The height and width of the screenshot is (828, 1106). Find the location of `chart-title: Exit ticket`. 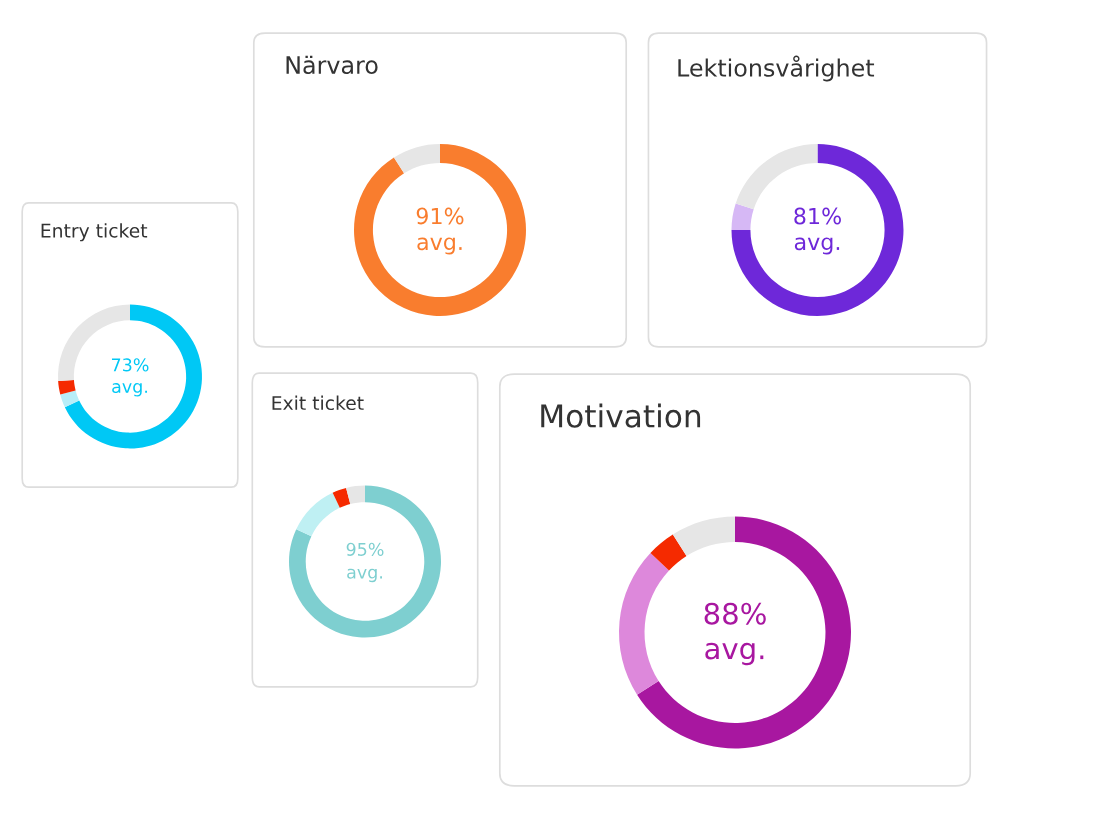

chart-title: Exit ticket is located at coordinates (318, 403).